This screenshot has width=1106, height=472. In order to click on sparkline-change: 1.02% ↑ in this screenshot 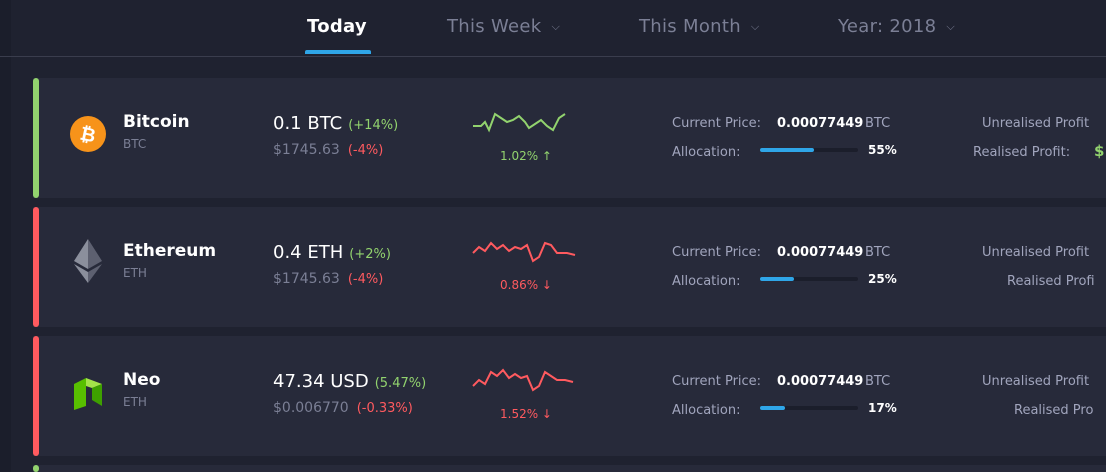, I will do `click(526, 156)`.